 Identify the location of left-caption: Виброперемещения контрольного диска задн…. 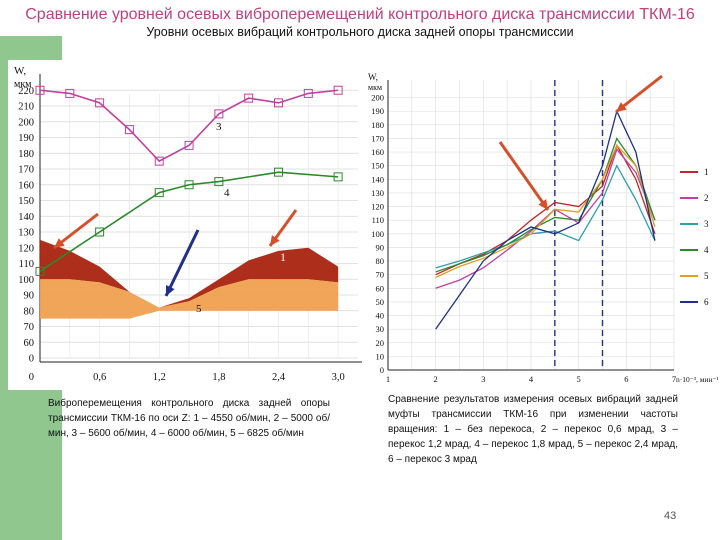
(189, 418).